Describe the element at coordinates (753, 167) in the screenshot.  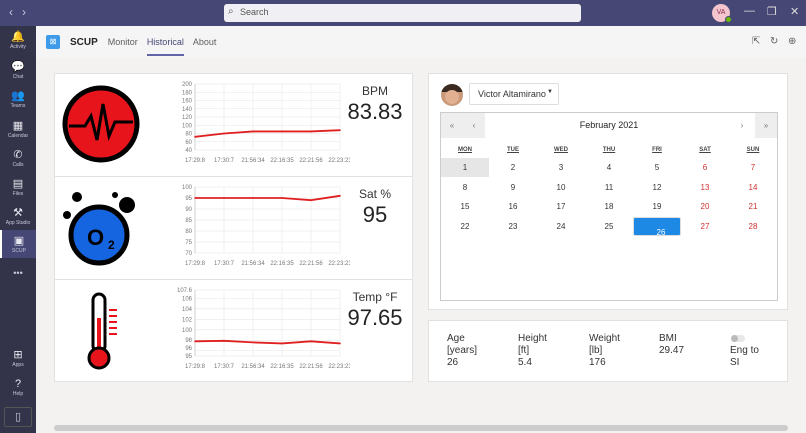
I see `calendar-day: 7` at that location.